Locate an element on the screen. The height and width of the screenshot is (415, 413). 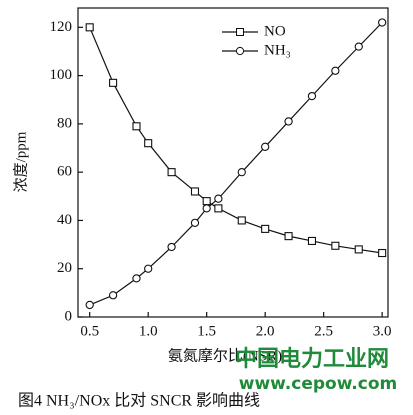
y-tick-label: 80 is located at coordinates (64, 123).